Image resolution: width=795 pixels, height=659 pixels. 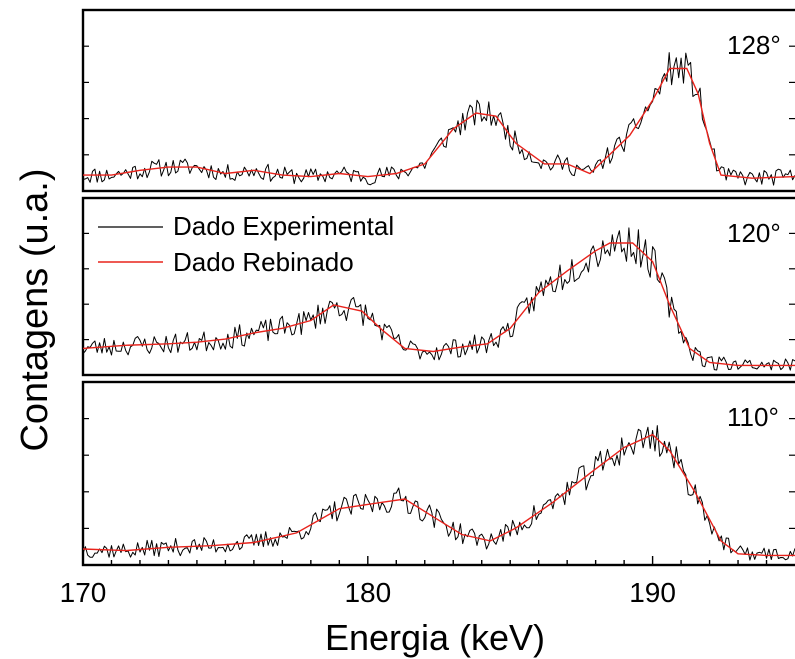 What do you see at coordinates (414, 582) in the screenshot?
I see `x-axis: 170 180 190` at bounding box center [414, 582].